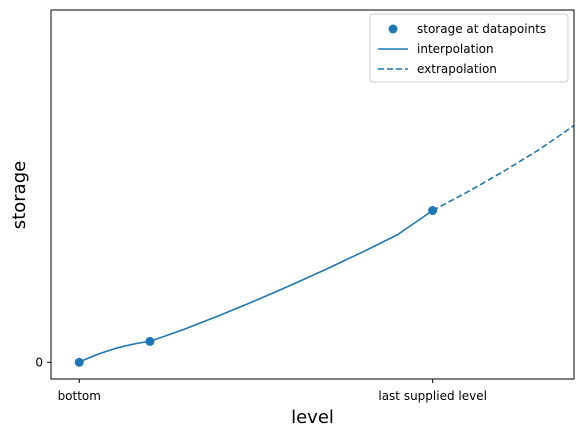  What do you see at coordinates (393, 29) in the screenshot?
I see `legend-marker-datapoints` at bounding box center [393, 29].